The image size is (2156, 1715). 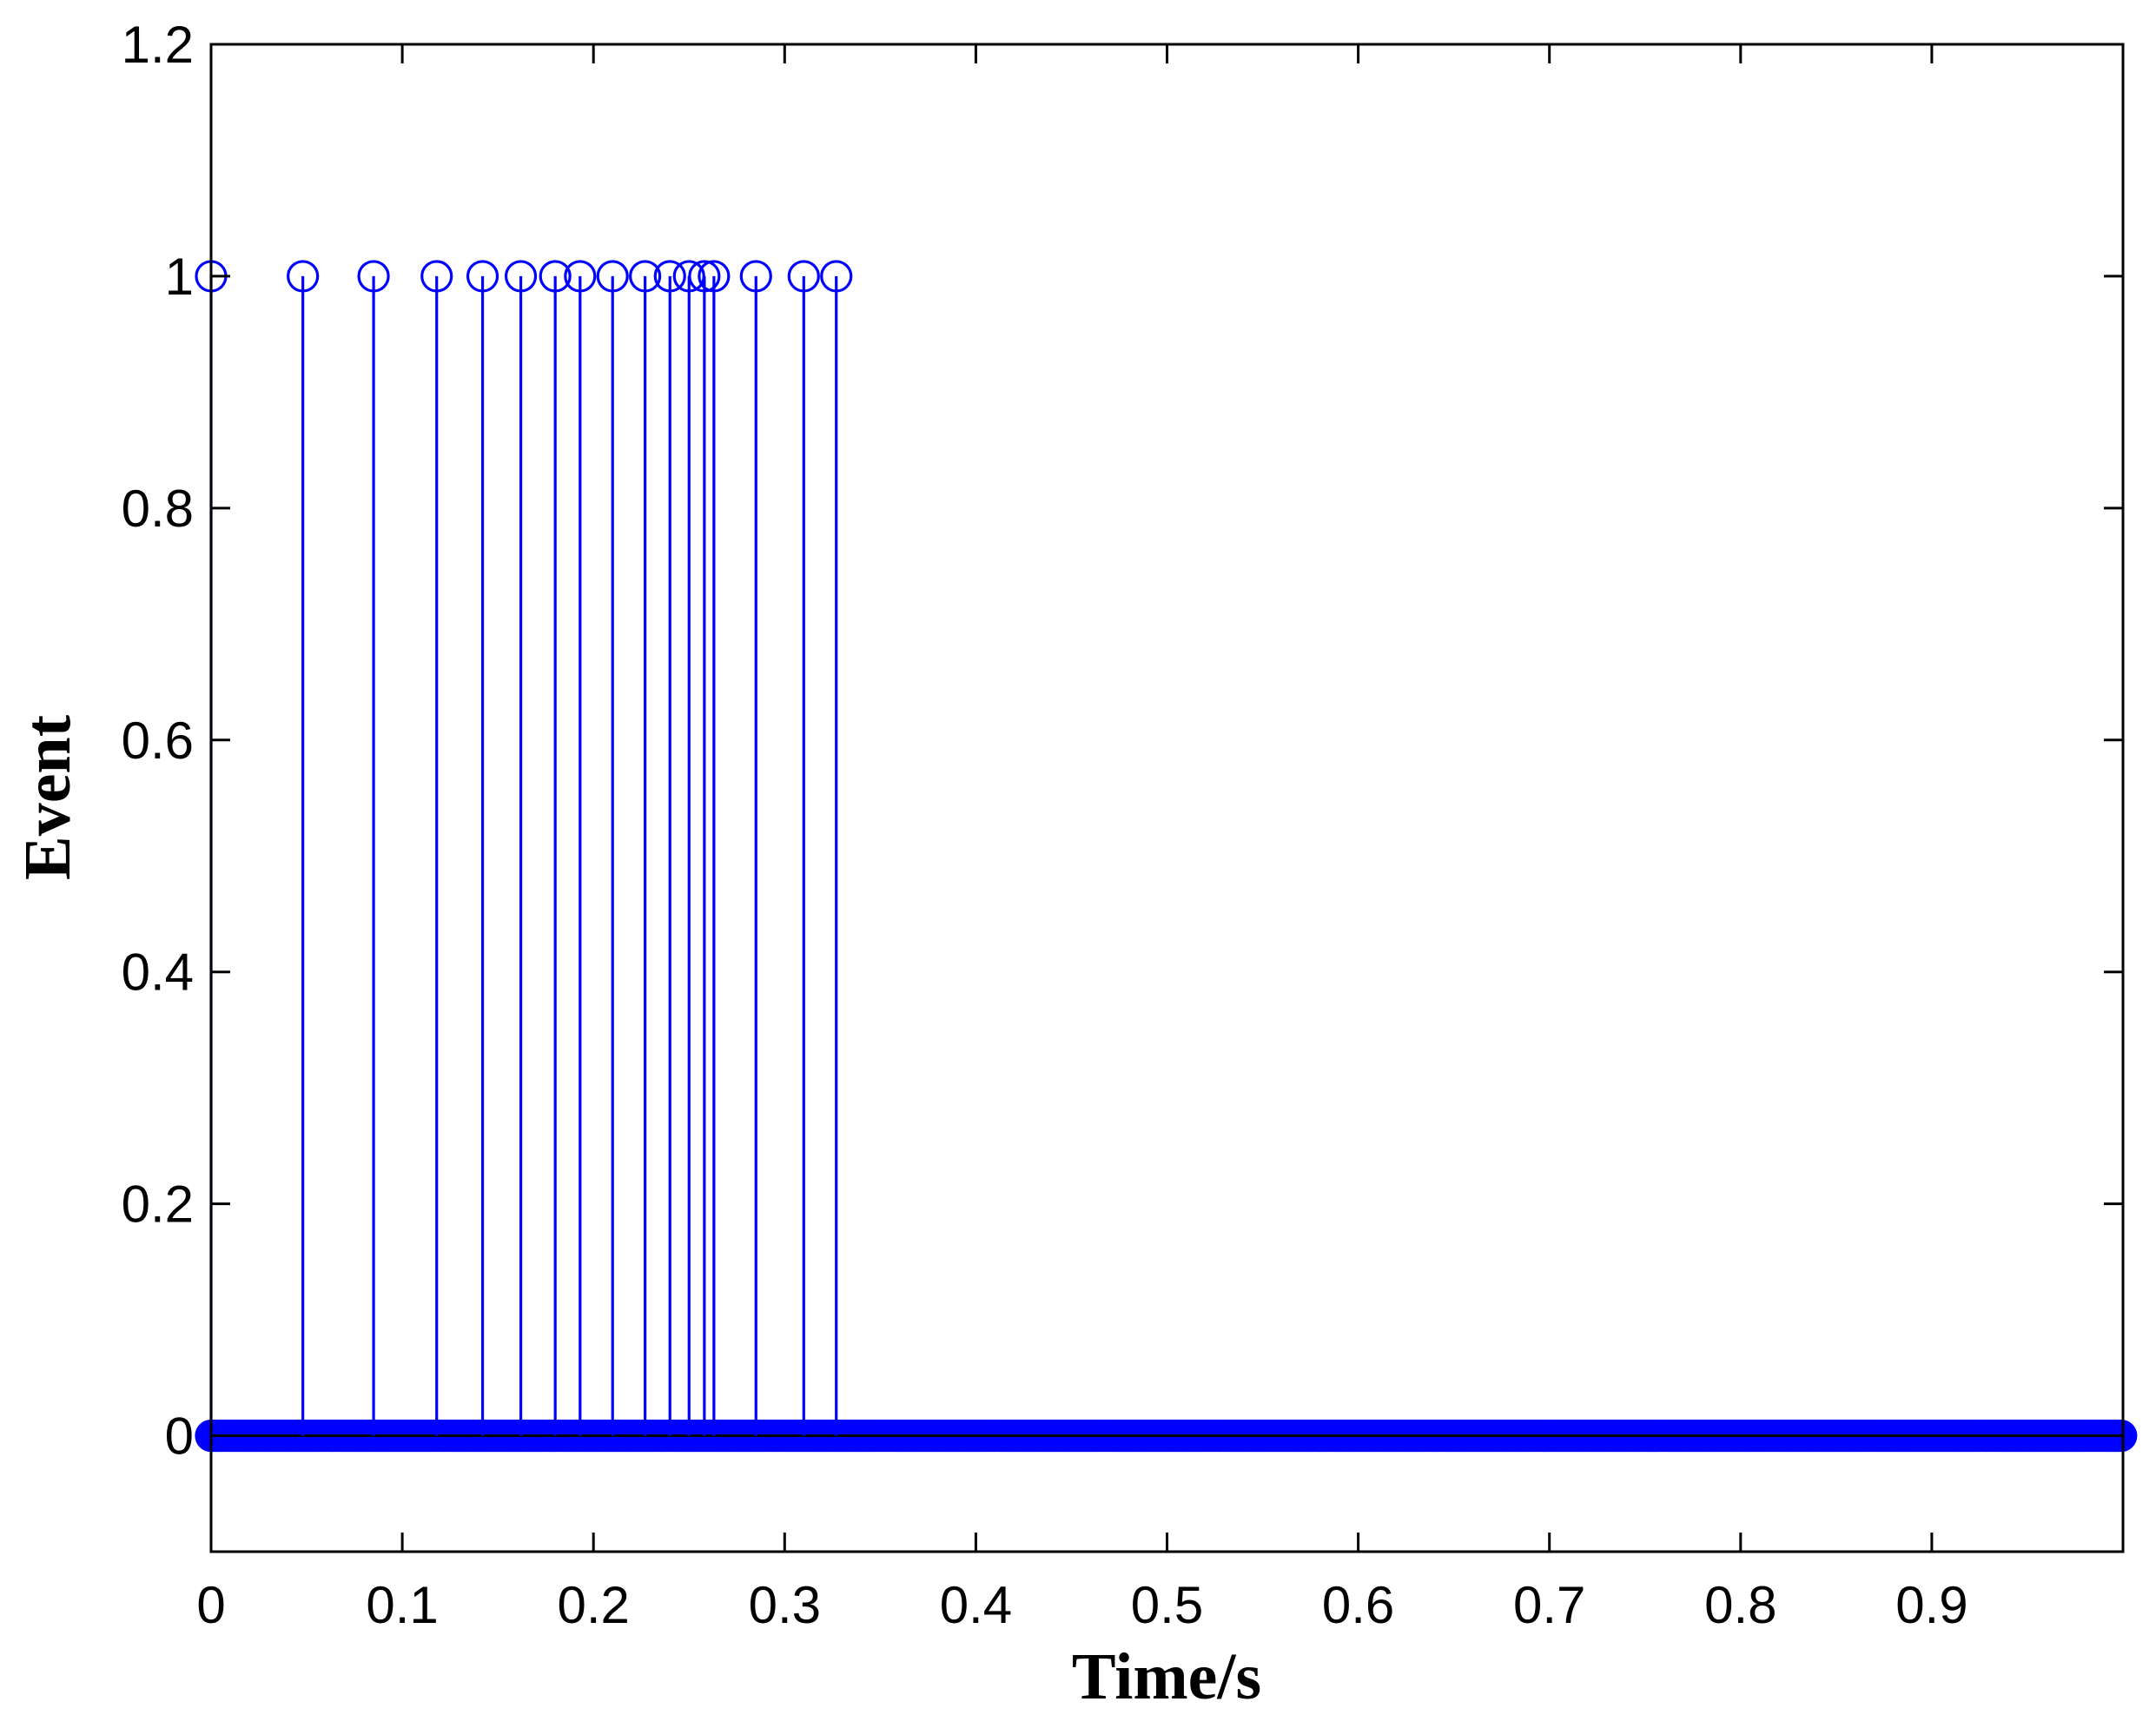 What do you see at coordinates (158, 509) in the screenshot?
I see `y-tick-label: 0.8` at bounding box center [158, 509].